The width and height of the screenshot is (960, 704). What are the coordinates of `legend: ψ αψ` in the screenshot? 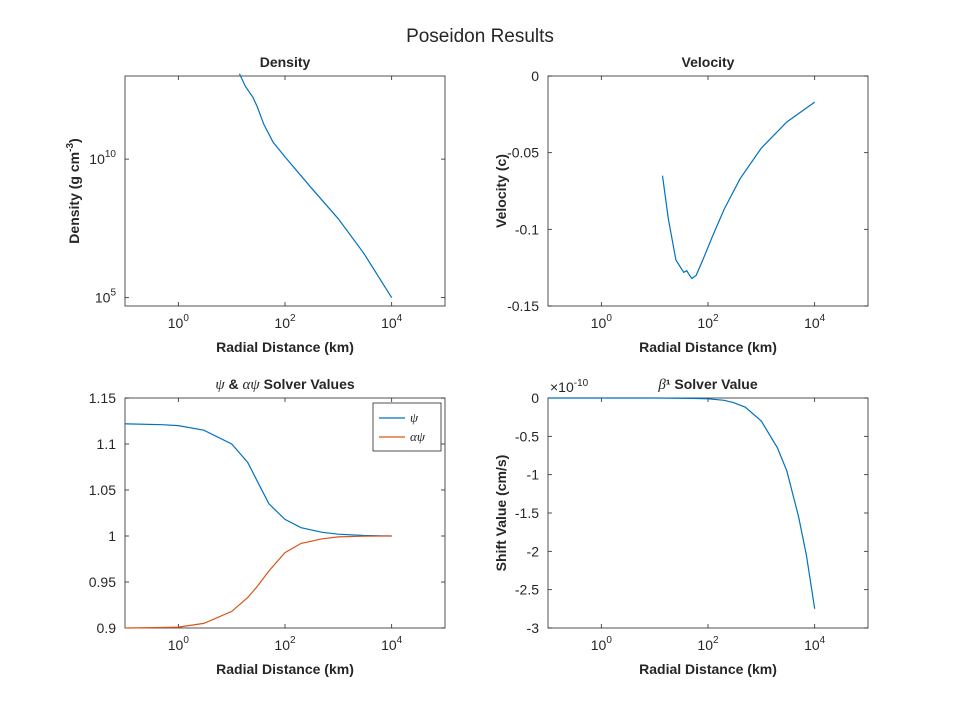 It's located at (407, 427).